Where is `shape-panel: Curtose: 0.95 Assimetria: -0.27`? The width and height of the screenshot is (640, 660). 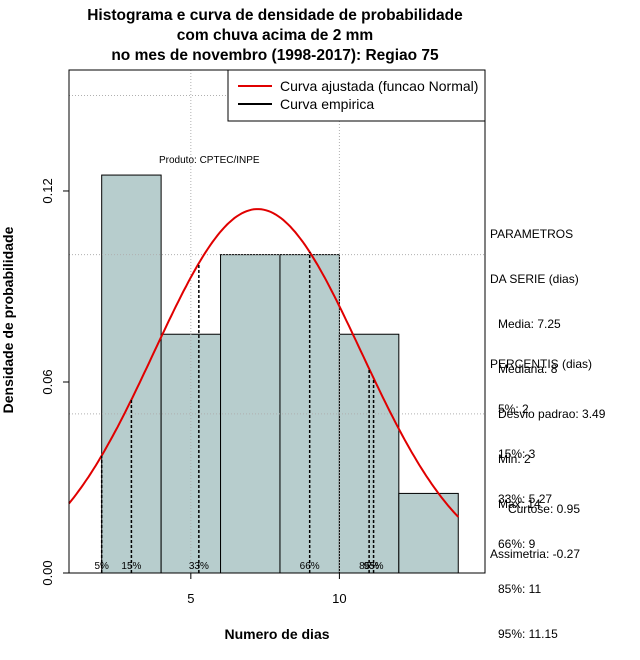 shape-panel: Curtose: 0.95 Assimetria: -0.27 is located at coordinates (533, 524).